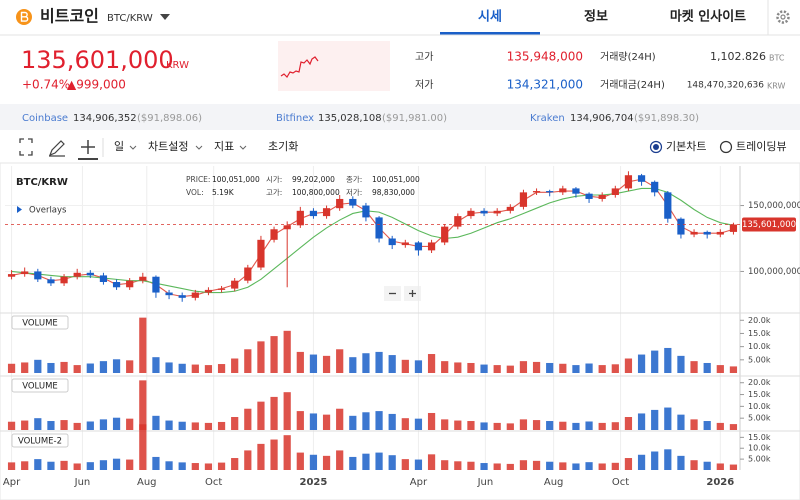 This screenshot has height=500, width=800. What do you see at coordinates (490, 17) in the screenshot?
I see `tab: 시세` at bounding box center [490, 17].